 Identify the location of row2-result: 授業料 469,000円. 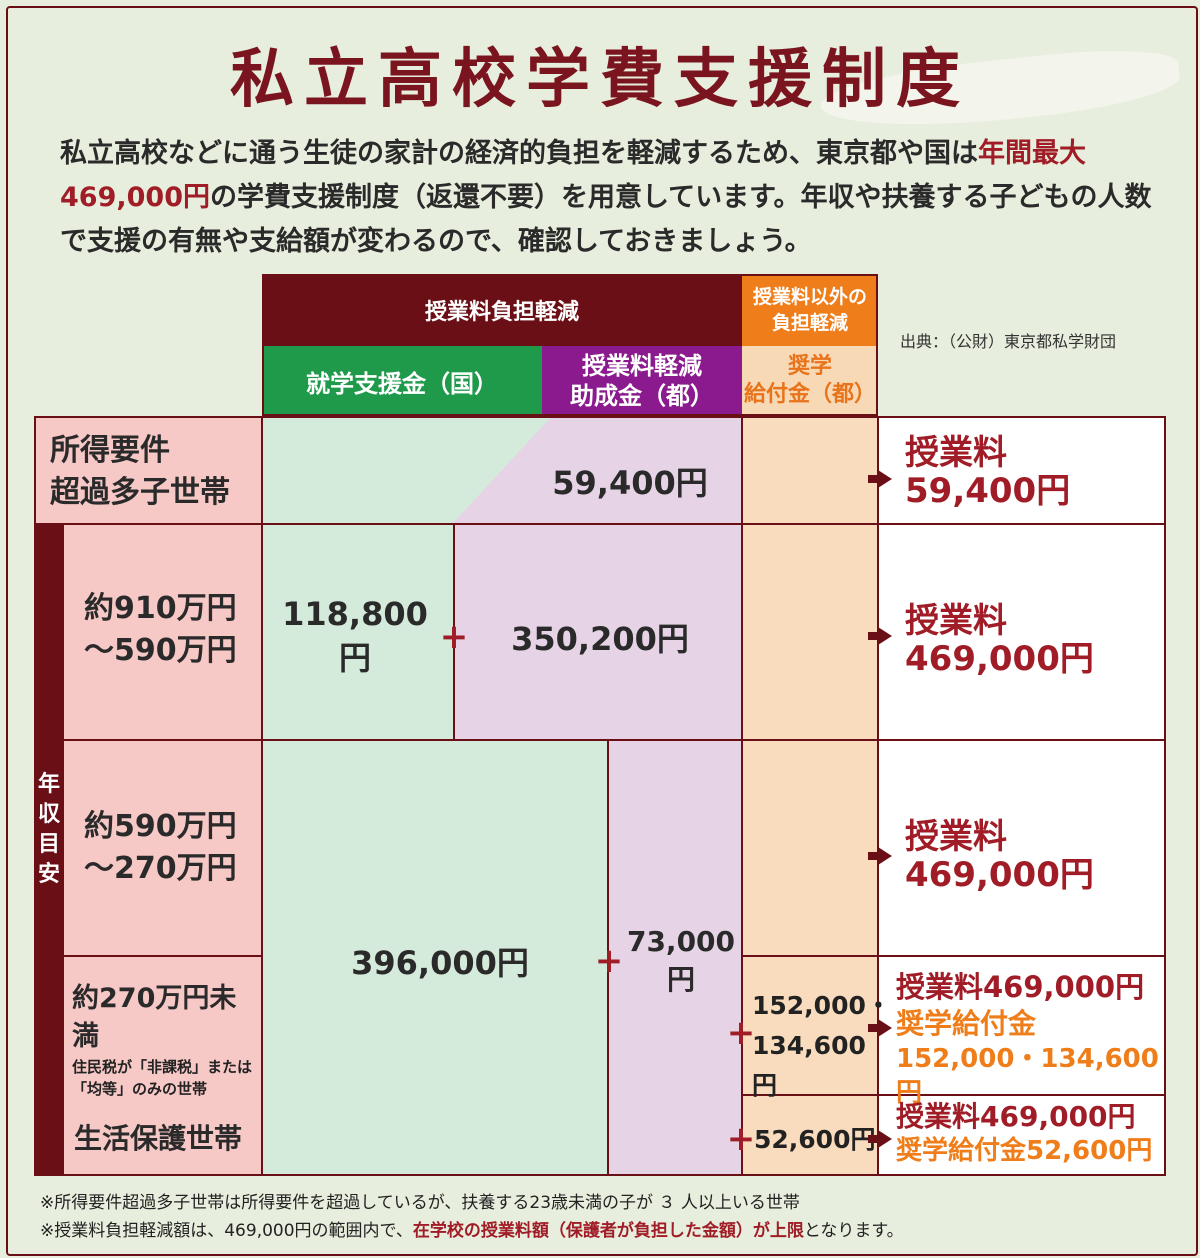
(1030, 856).